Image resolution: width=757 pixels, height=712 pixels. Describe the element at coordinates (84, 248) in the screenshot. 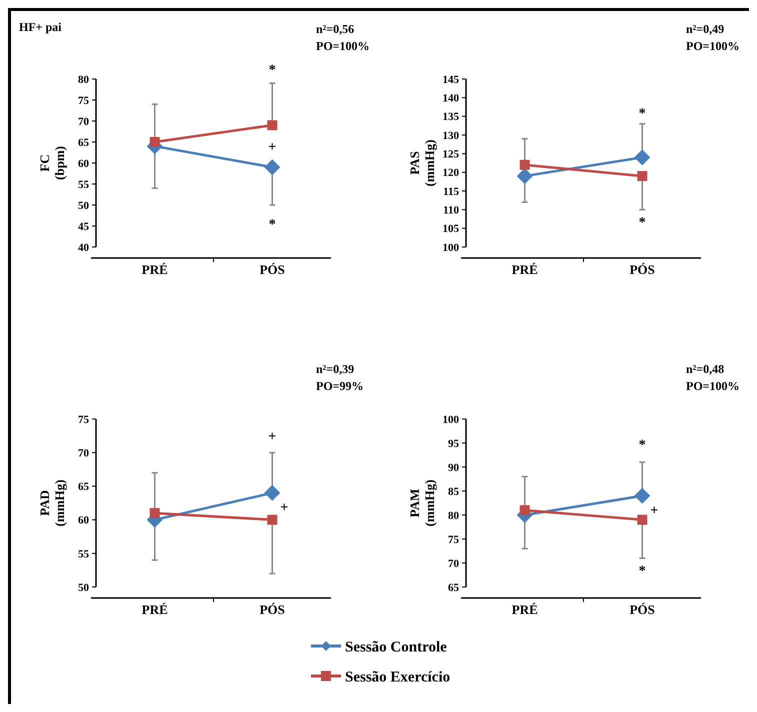

I see `y-tick-label: 40` at that location.